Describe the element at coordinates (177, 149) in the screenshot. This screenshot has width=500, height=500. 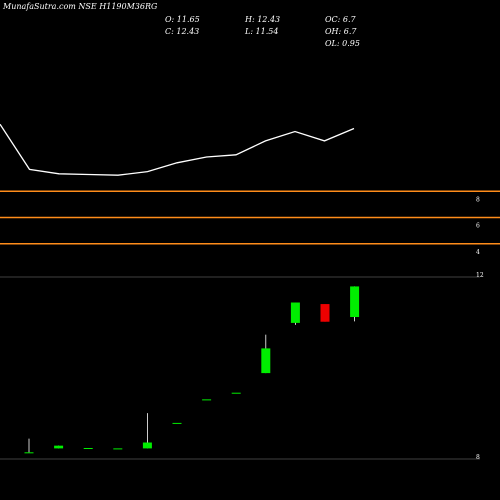
I see `price-line` at that location.